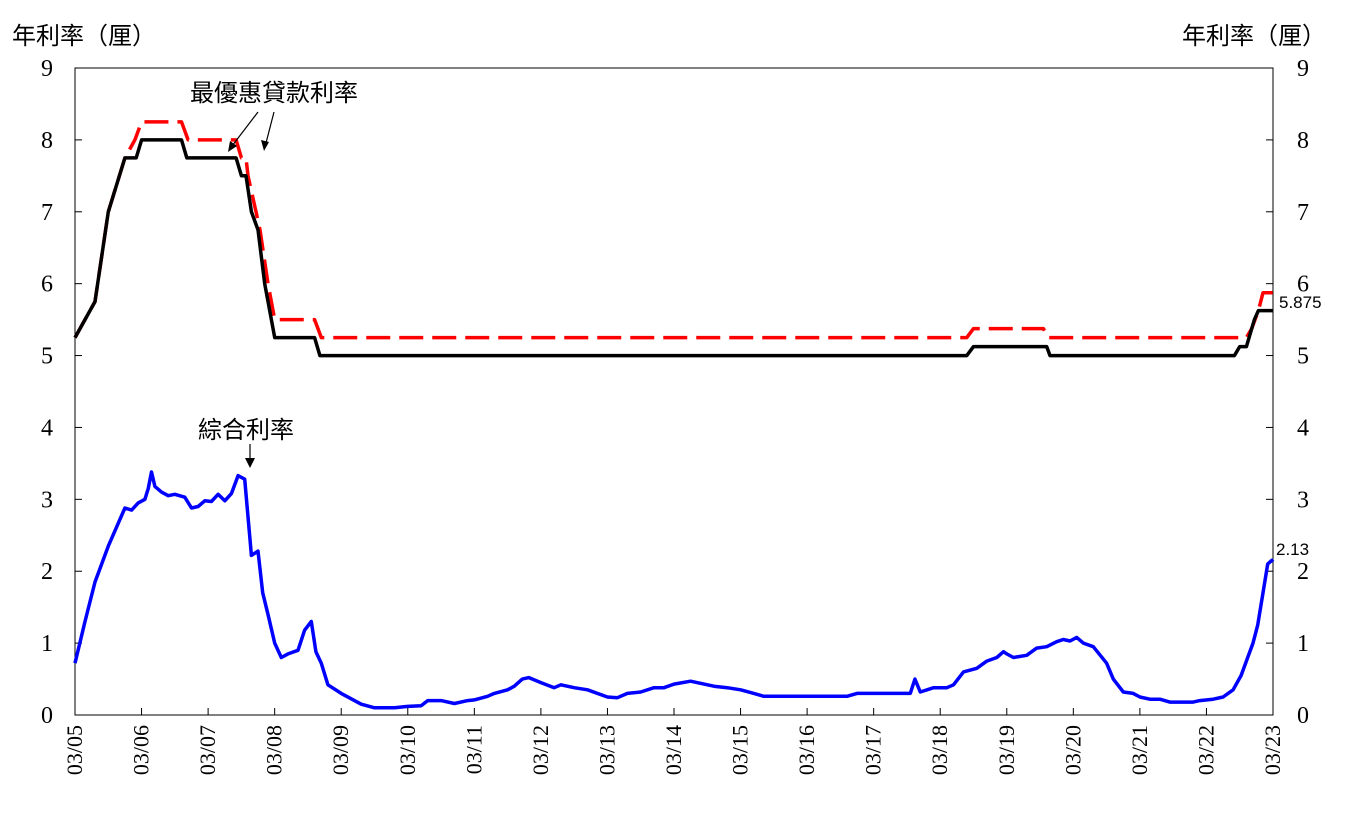 The height and width of the screenshot is (815, 1358). Describe the element at coordinates (1303, 716) in the screenshot. I see `right-y-tick-label: 0` at that location.